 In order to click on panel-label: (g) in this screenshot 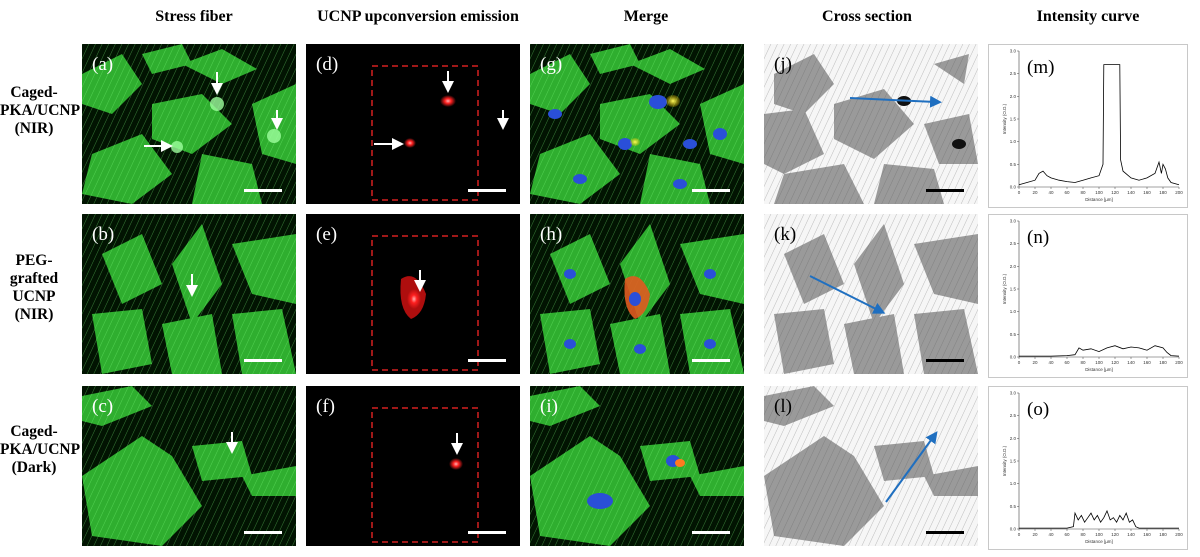, I will do `click(551, 64)`.